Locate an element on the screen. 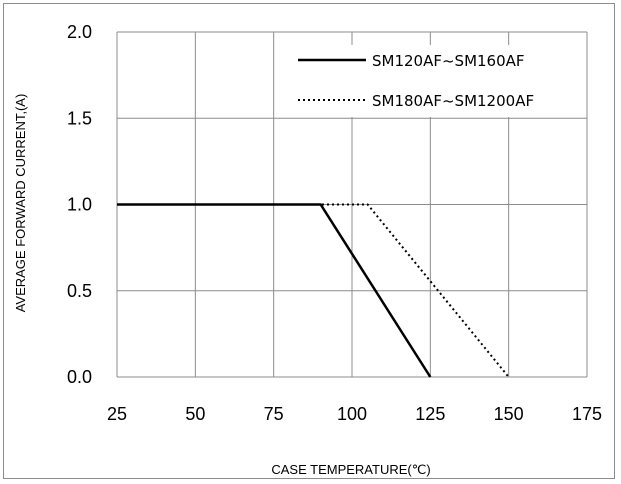  legend-background is located at coordinates (437, 81).